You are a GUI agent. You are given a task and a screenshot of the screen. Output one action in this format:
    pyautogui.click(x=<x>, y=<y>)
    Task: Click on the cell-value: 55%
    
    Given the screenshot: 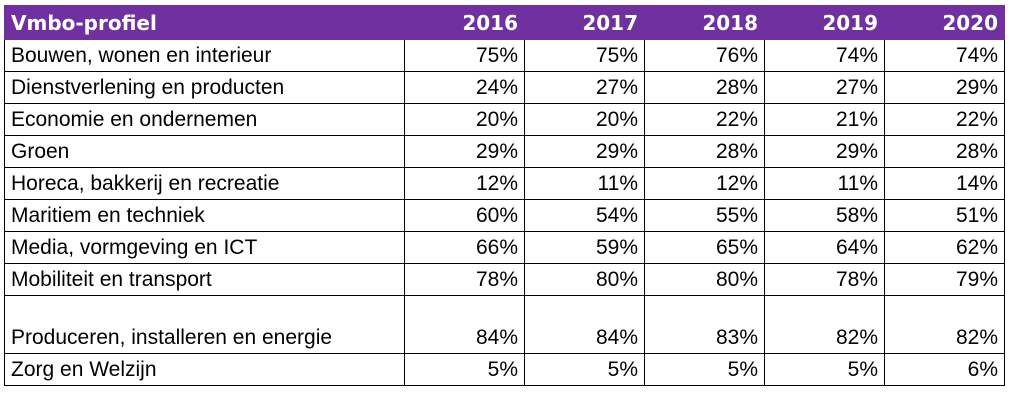 What is the action you would take?
    pyautogui.click(x=704, y=215)
    